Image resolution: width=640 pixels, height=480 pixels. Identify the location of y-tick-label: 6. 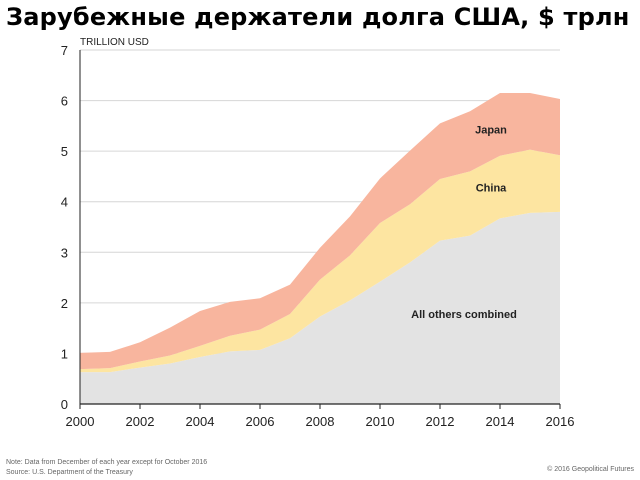
(64, 101).